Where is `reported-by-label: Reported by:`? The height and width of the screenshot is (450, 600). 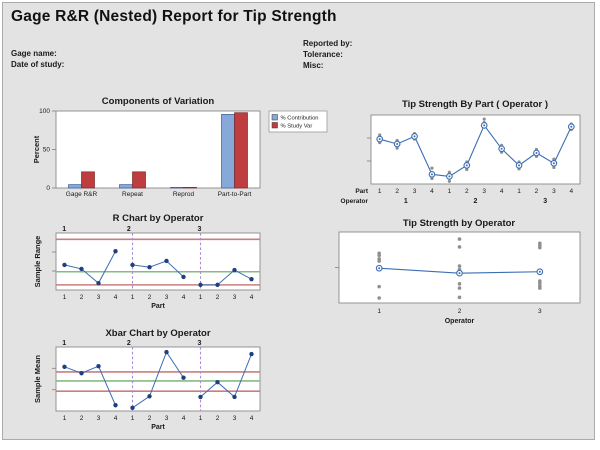
reported-by-label: Reported by: is located at coordinates (328, 43).